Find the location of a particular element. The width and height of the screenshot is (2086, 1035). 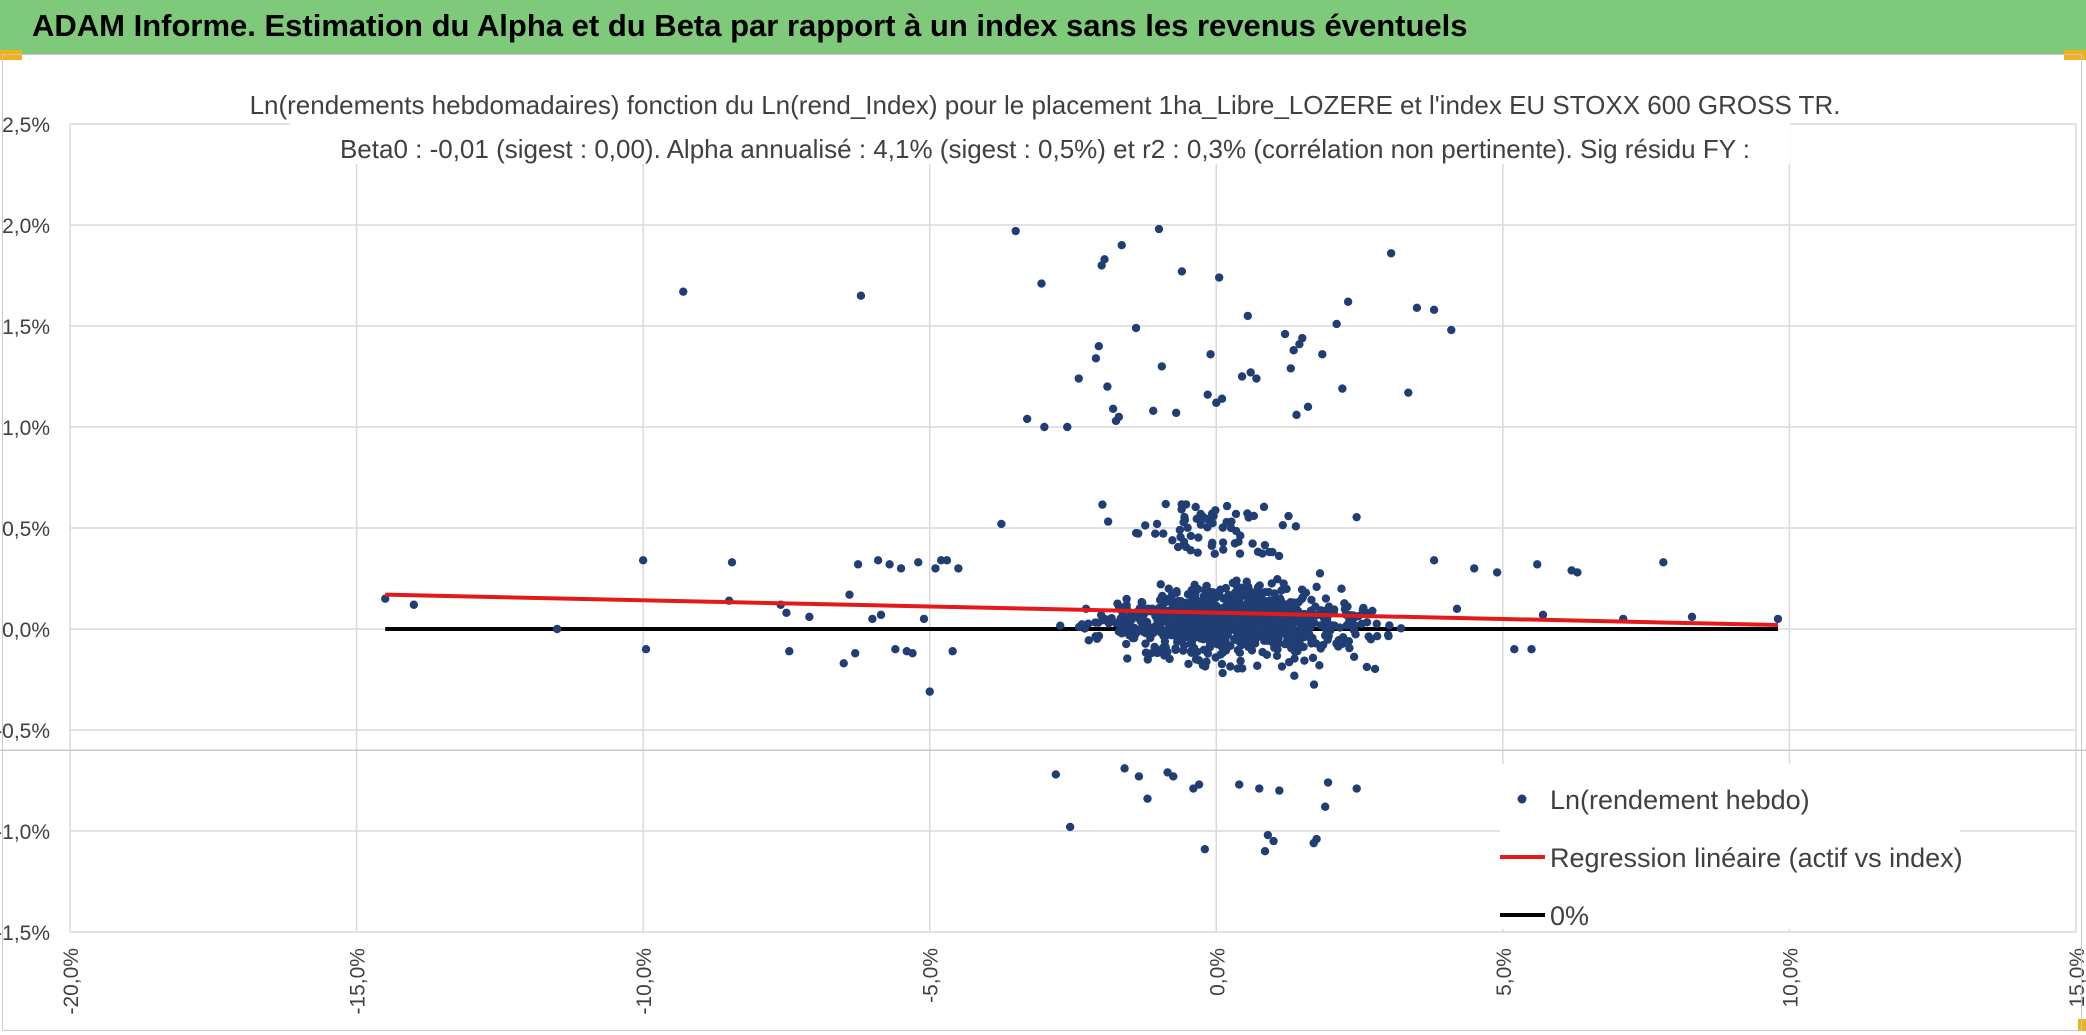

legend-label-regression: Regression linéaire (actif vs index) is located at coordinates (1756, 858).